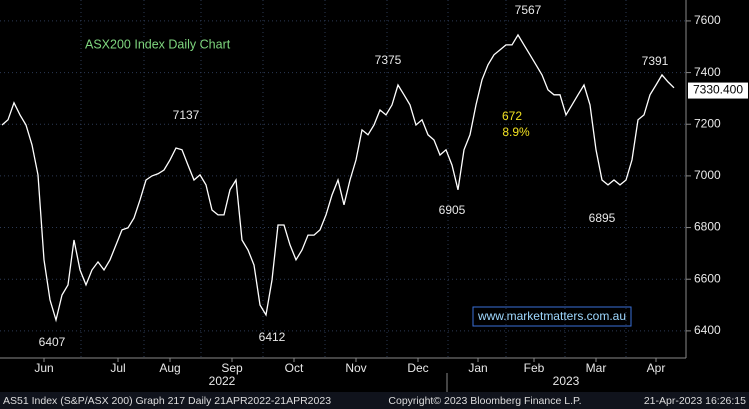 The height and width of the screenshot is (409, 749). I want to click on website-box, so click(552, 316).